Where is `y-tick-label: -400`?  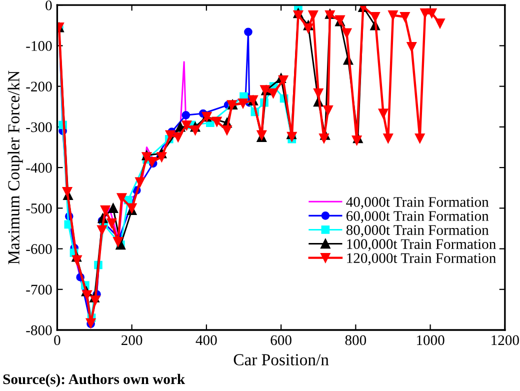
y-tick-label: -400 is located at coordinates (39, 167).